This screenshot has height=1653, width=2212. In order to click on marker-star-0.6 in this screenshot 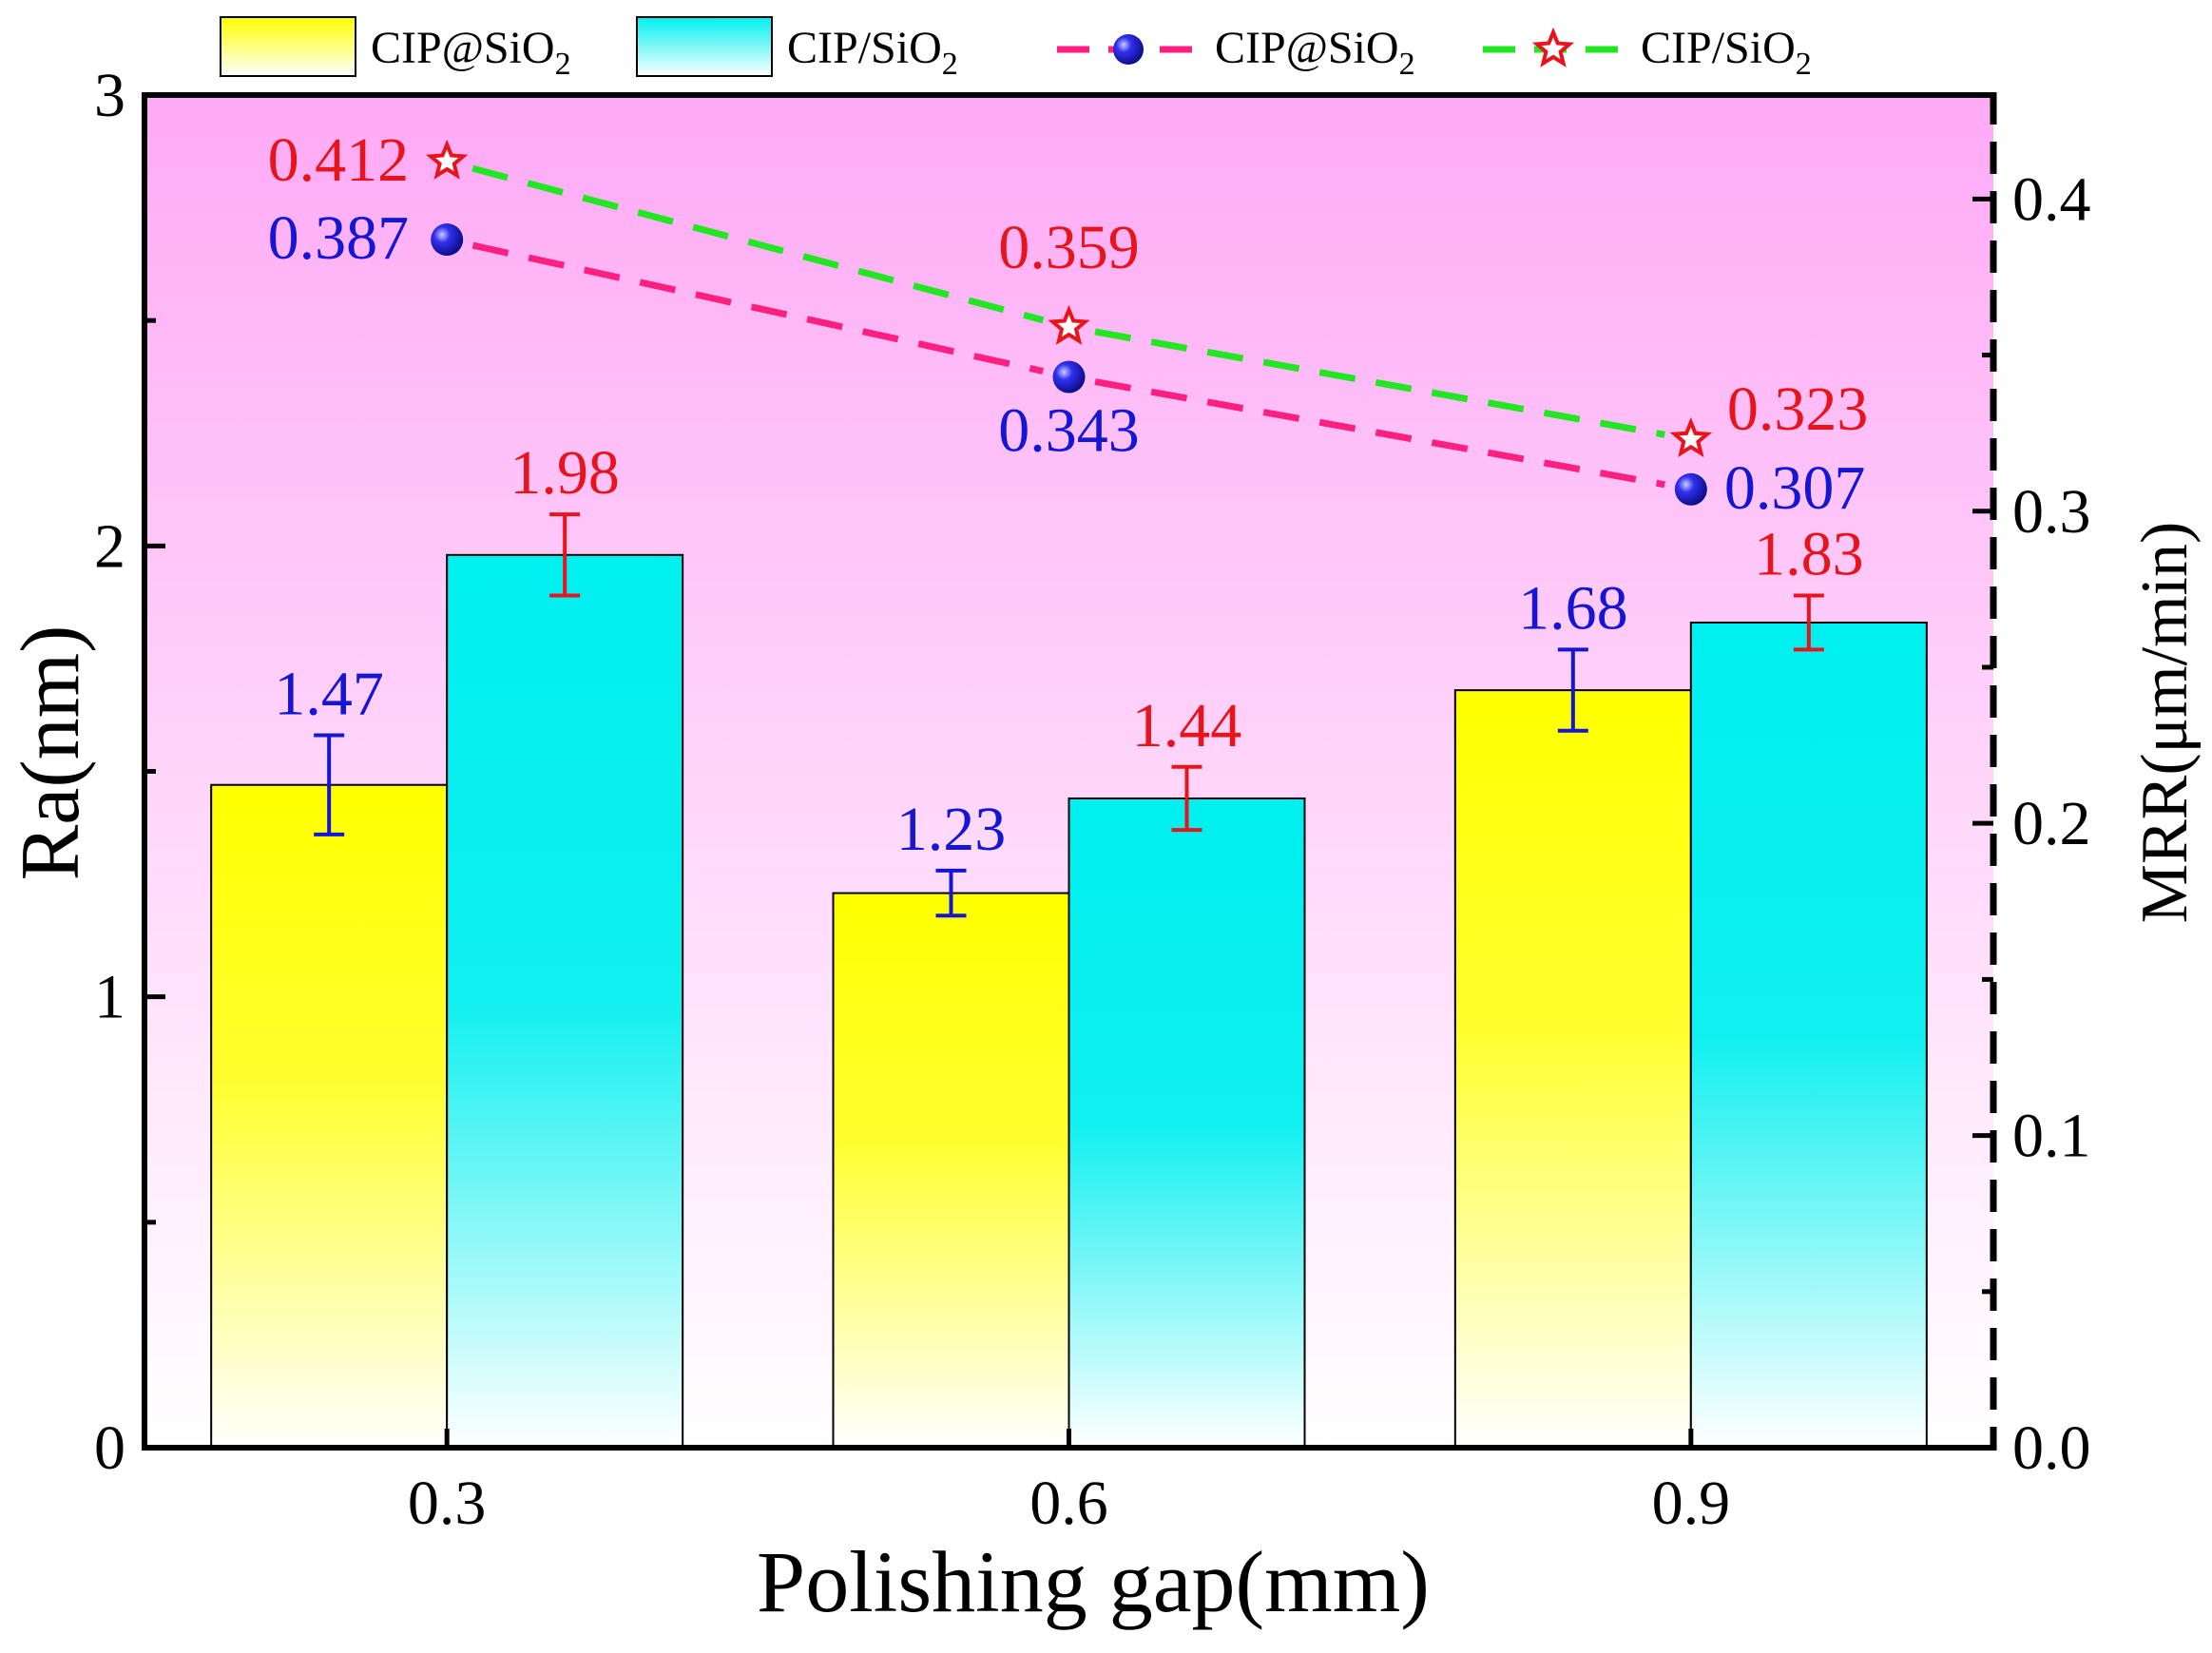, I will do `click(1069, 324)`.